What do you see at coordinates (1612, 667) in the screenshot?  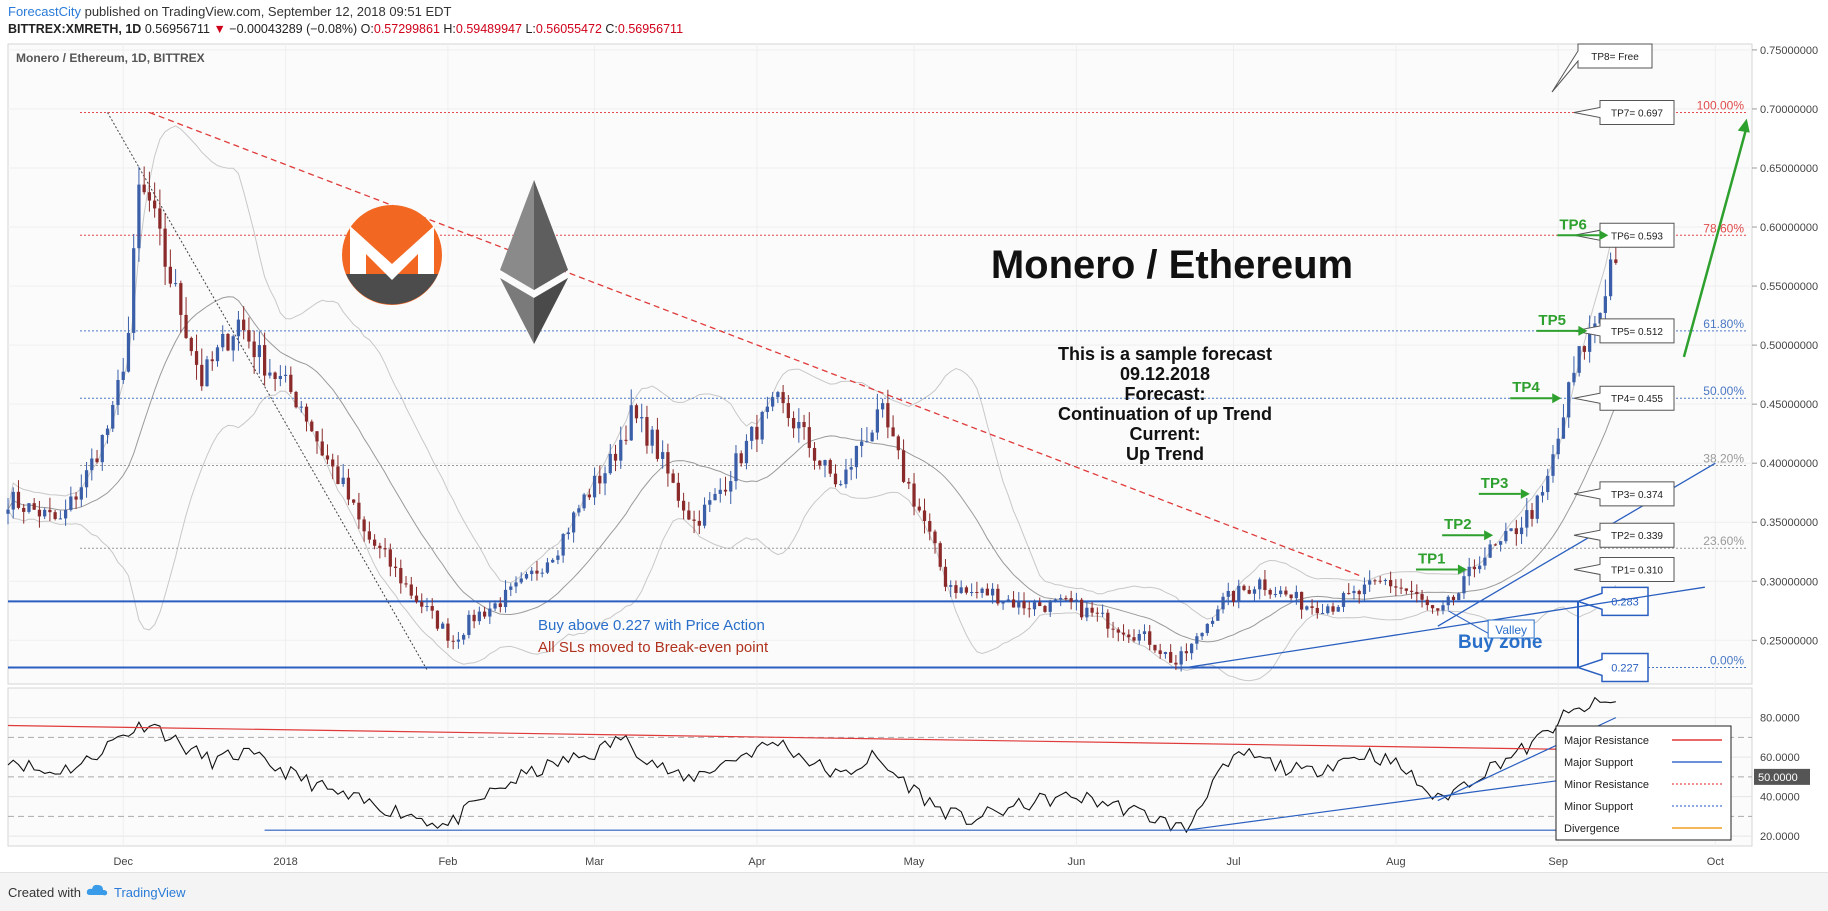 I see `buy-zone-tag` at bounding box center [1612, 667].